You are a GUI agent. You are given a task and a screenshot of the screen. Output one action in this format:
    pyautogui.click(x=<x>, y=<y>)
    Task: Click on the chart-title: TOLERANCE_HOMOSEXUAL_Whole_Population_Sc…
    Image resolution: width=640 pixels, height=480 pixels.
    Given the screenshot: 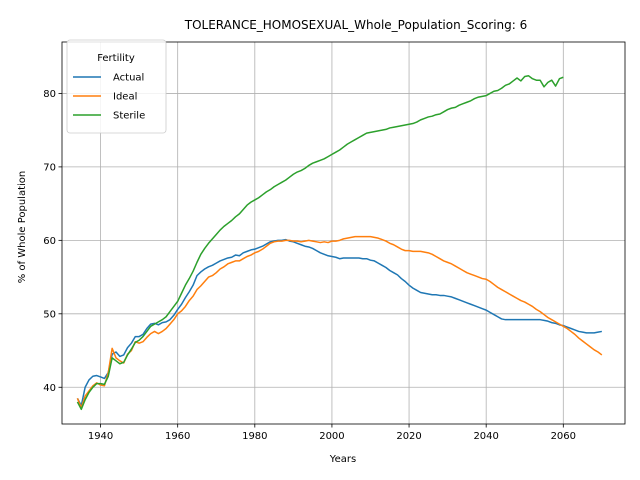 What is the action you would take?
    pyautogui.click(x=356, y=25)
    